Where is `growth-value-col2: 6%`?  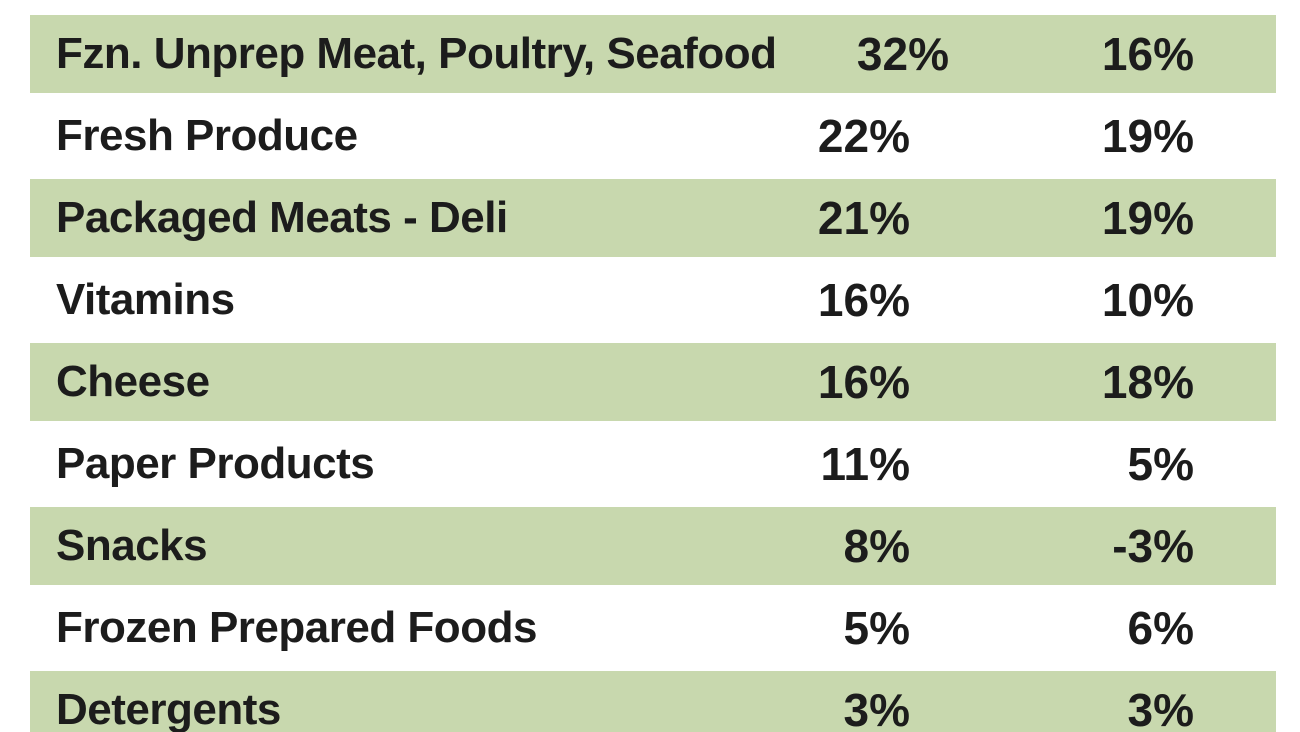 growth-value-col2: 6% is located at coordinates (1160, 628).